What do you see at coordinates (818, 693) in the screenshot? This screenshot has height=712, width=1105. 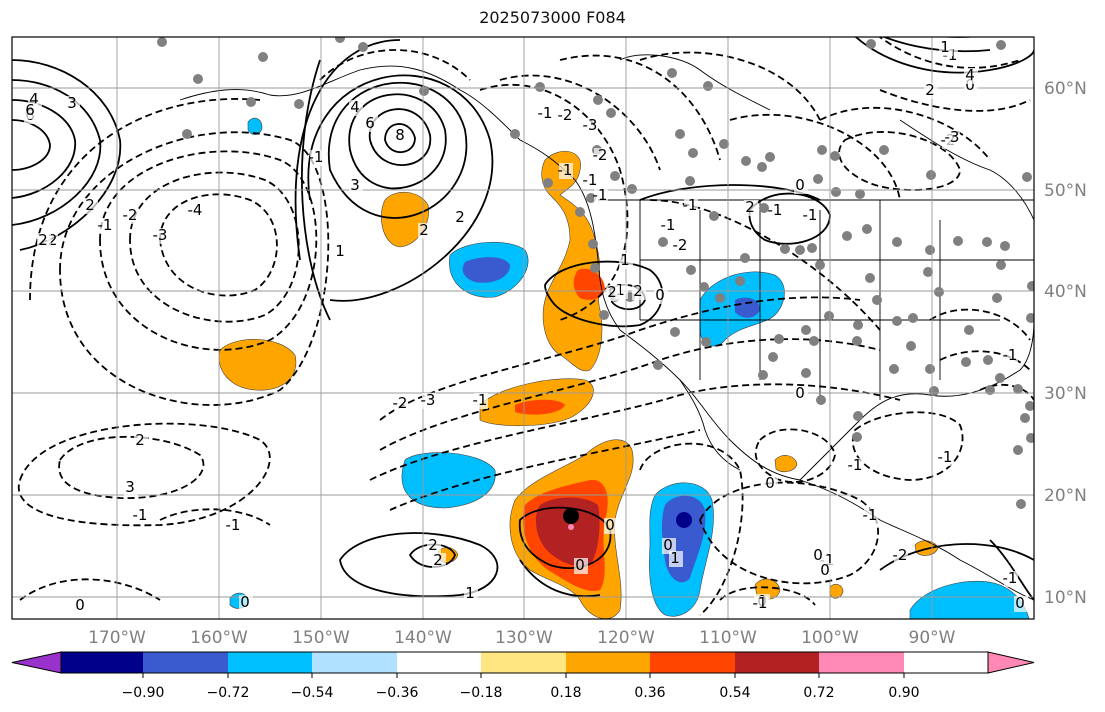 I see `colorbar-tick-label: 0.72` at bounding box center [818, 693].